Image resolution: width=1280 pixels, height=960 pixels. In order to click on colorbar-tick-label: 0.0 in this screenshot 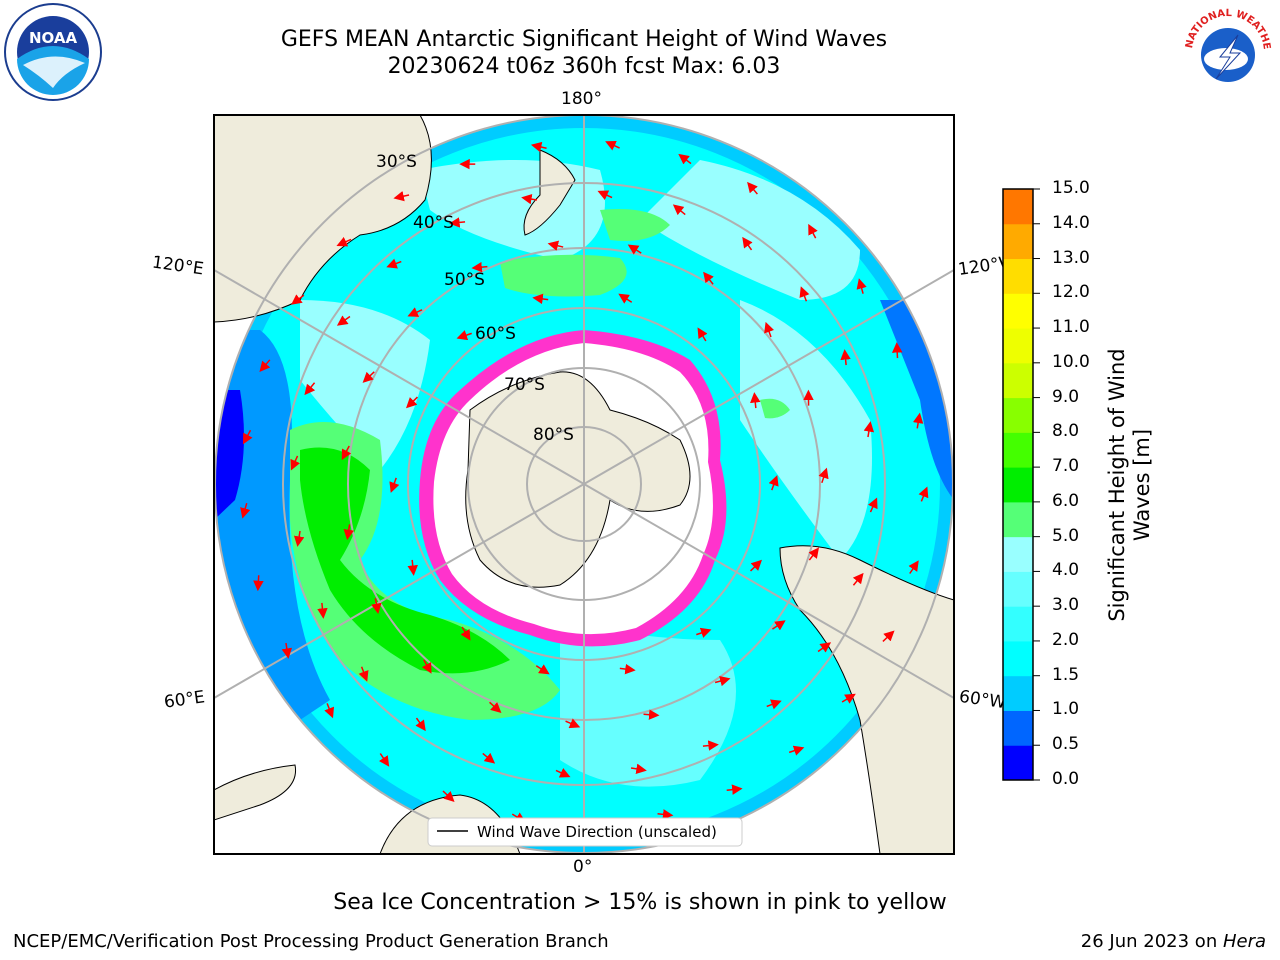, I will do `click(1066, 779)`.